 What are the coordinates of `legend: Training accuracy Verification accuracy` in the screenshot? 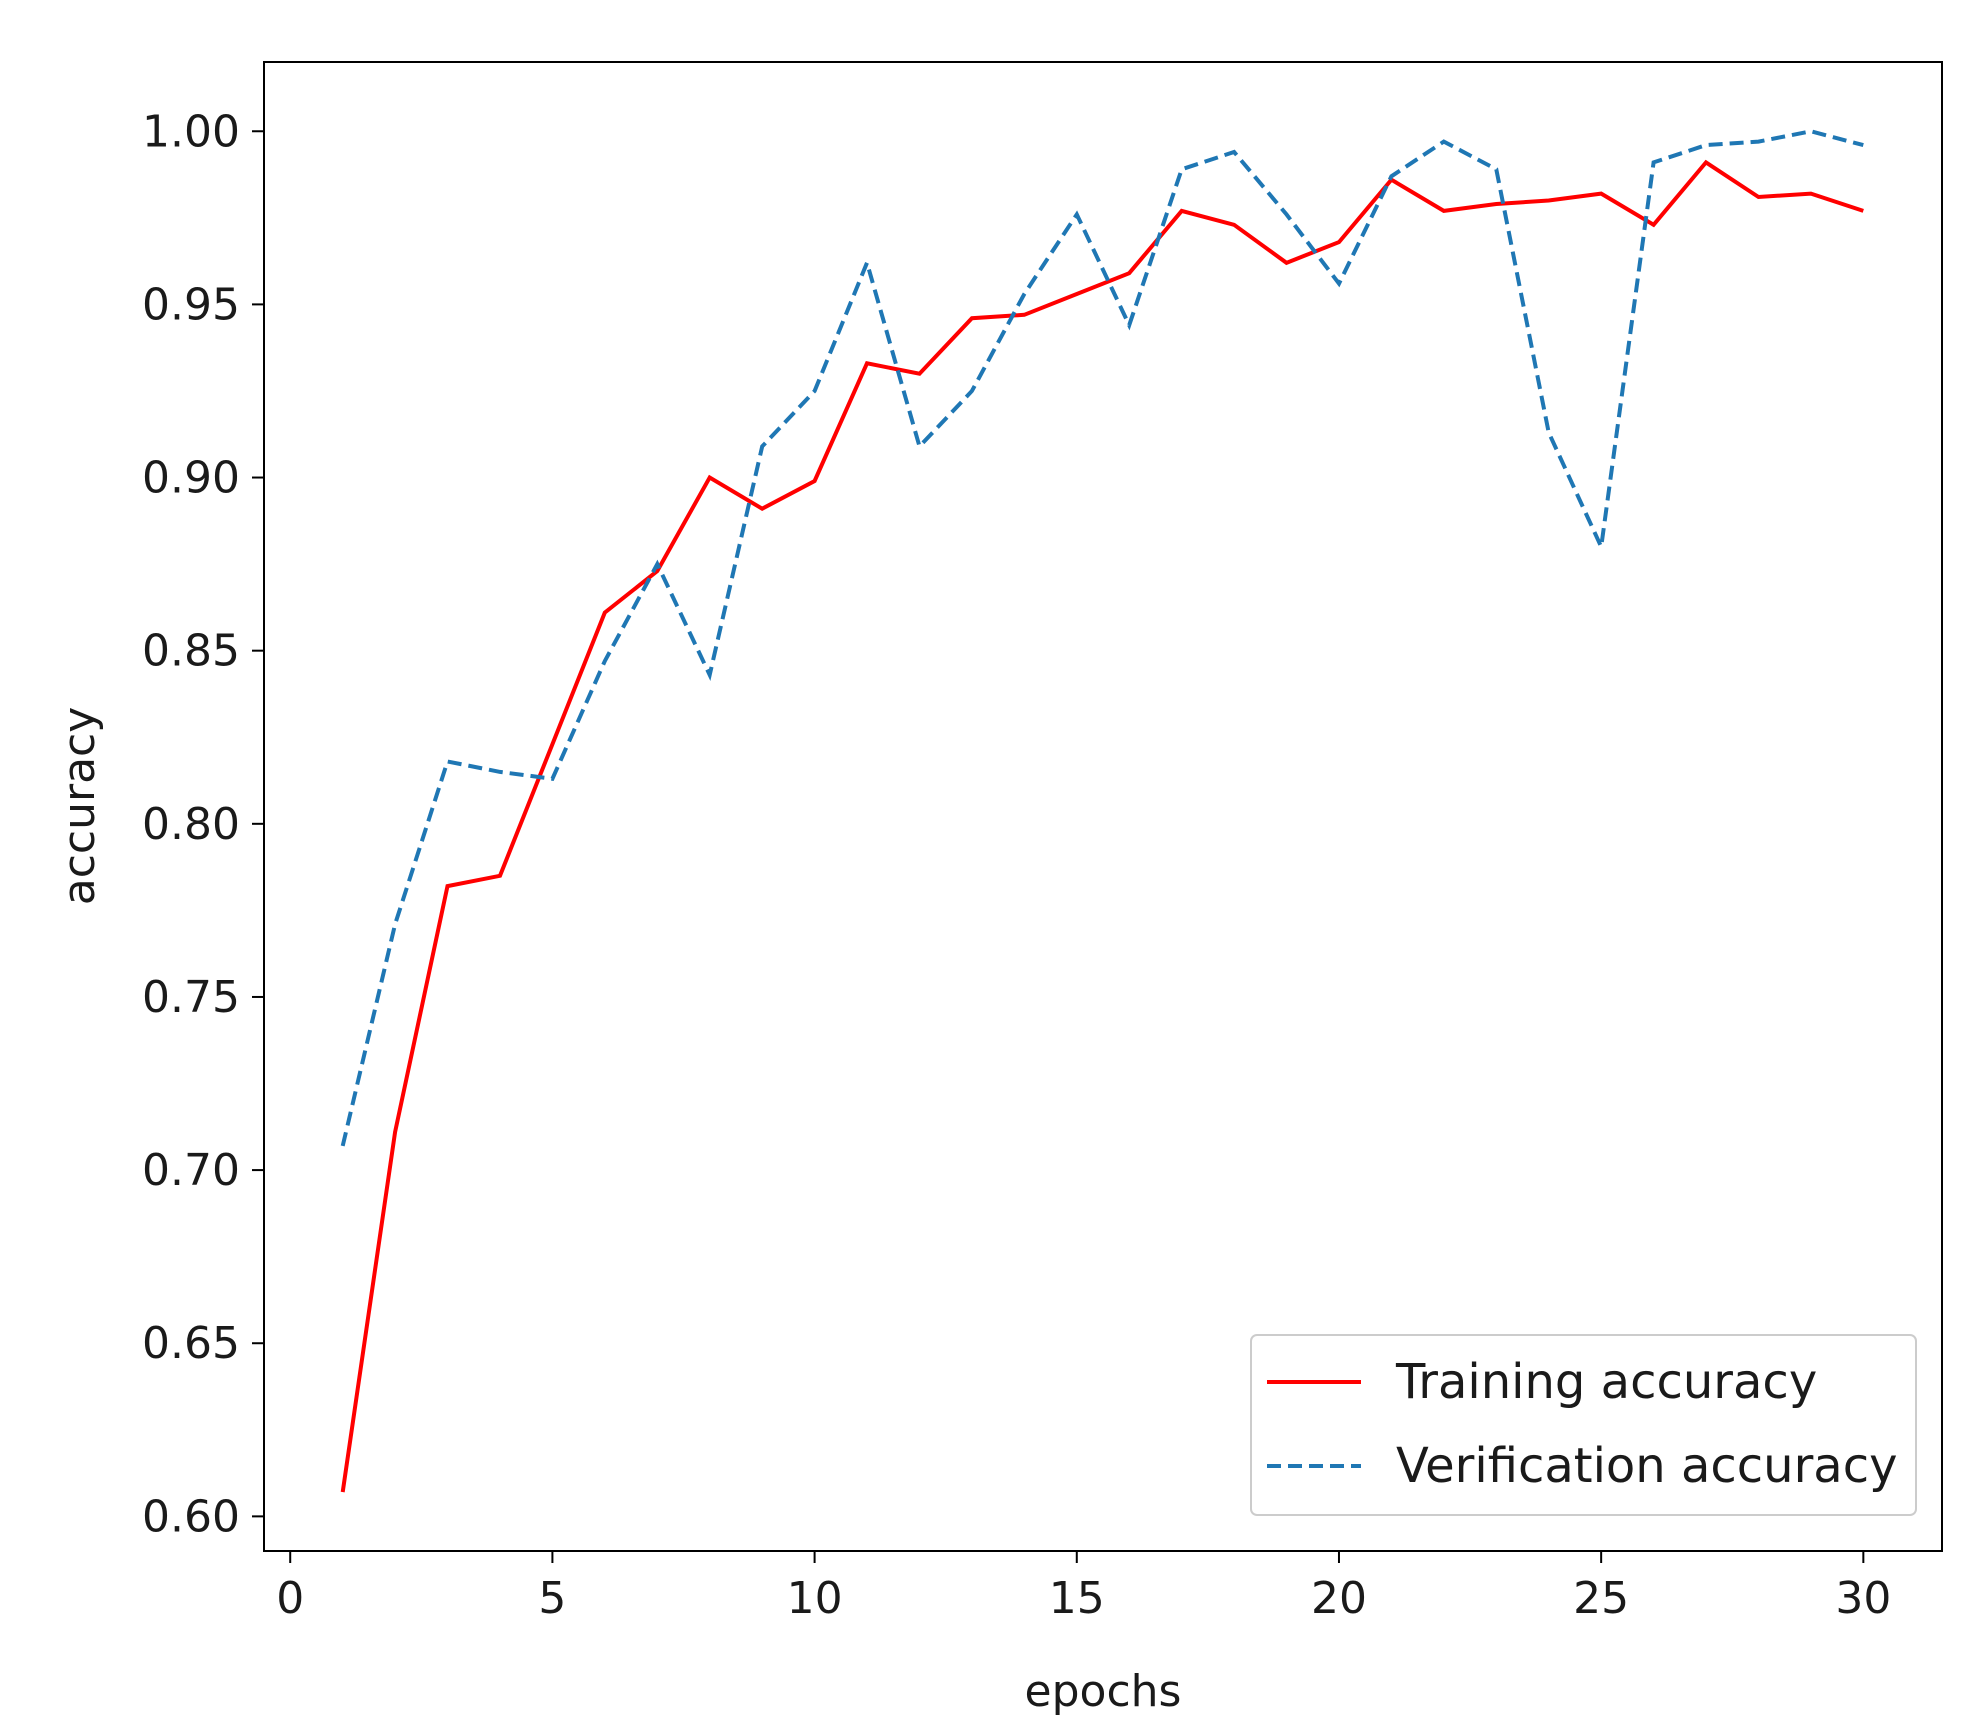 It's located at (1583, 1425).